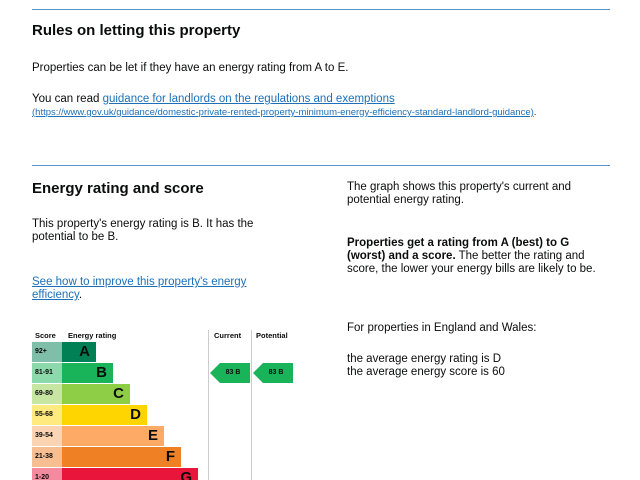 The width and height of the screenshot is (640, 480). What do you see at coordinates (118, 188) in the screenshot?
I see `energy-title: Energy rating and score` at bounding box center [118, 188].